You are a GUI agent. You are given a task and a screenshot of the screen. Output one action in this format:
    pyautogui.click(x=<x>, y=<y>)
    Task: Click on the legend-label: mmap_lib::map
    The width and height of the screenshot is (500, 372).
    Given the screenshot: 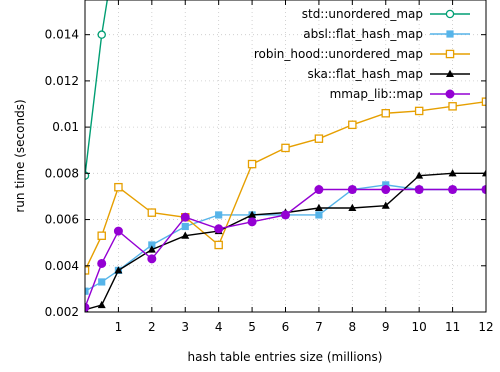 What is the action you would take?
    pyautogui.click(x=376, y=94)
    